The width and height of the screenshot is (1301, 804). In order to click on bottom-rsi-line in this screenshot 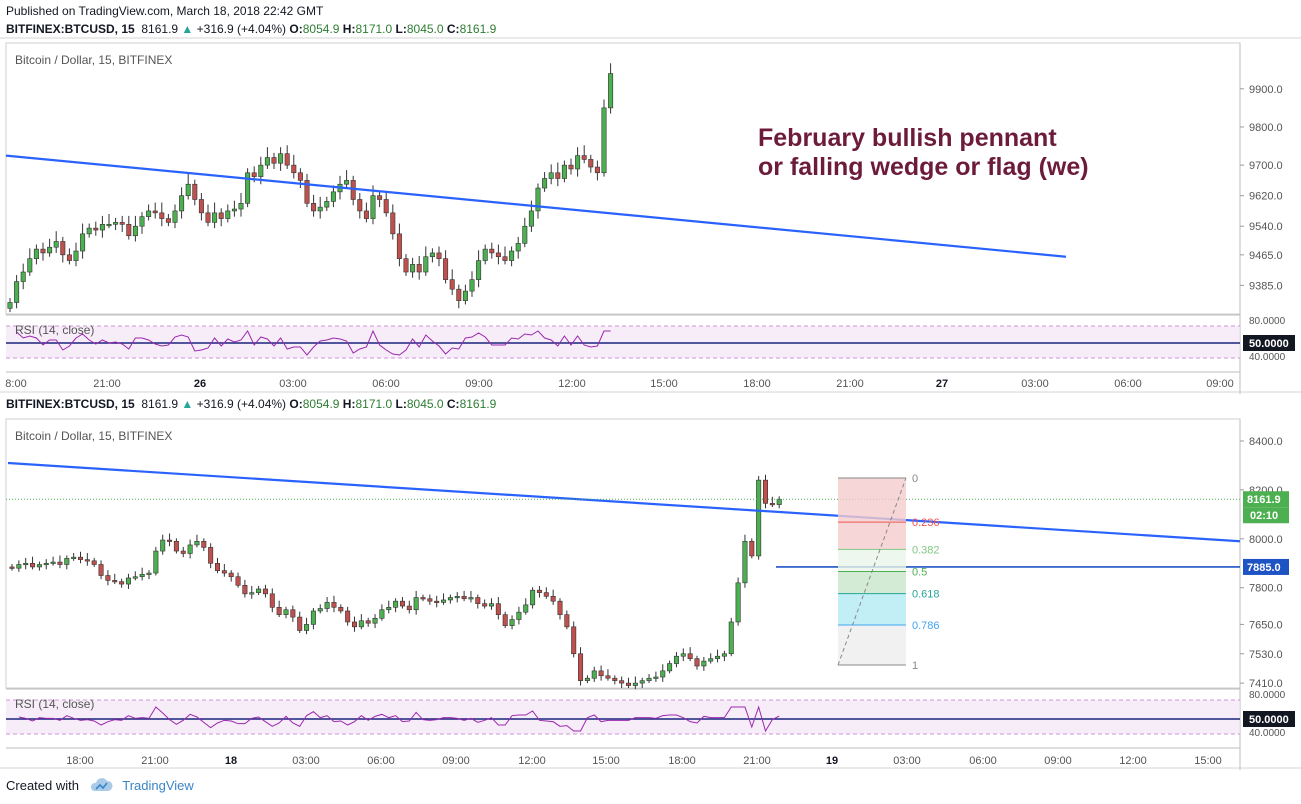, I will do `click(399, 719)`.